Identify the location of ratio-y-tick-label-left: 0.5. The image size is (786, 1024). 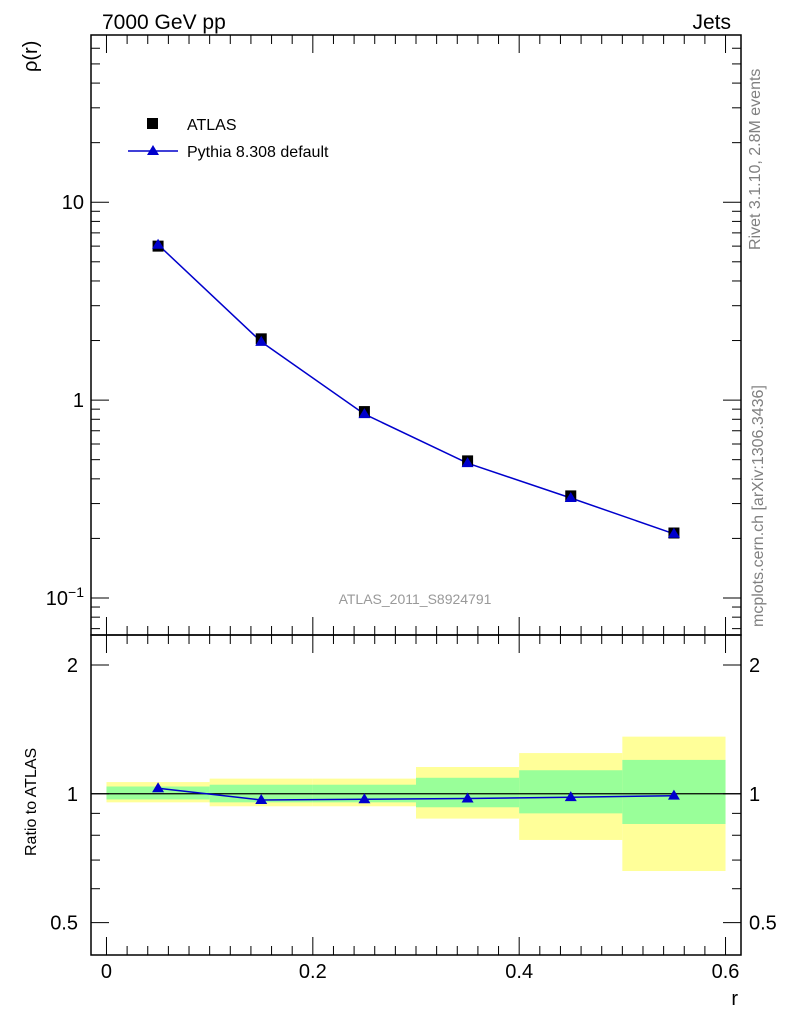
(64, 924).